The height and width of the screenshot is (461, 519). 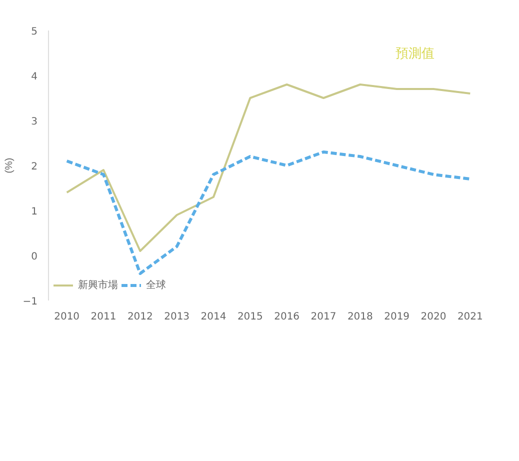 What do you see at coordinates (397, 317) in the screenshot?
I see `x-tick-label: 2019` at bounding box center [397, 317].